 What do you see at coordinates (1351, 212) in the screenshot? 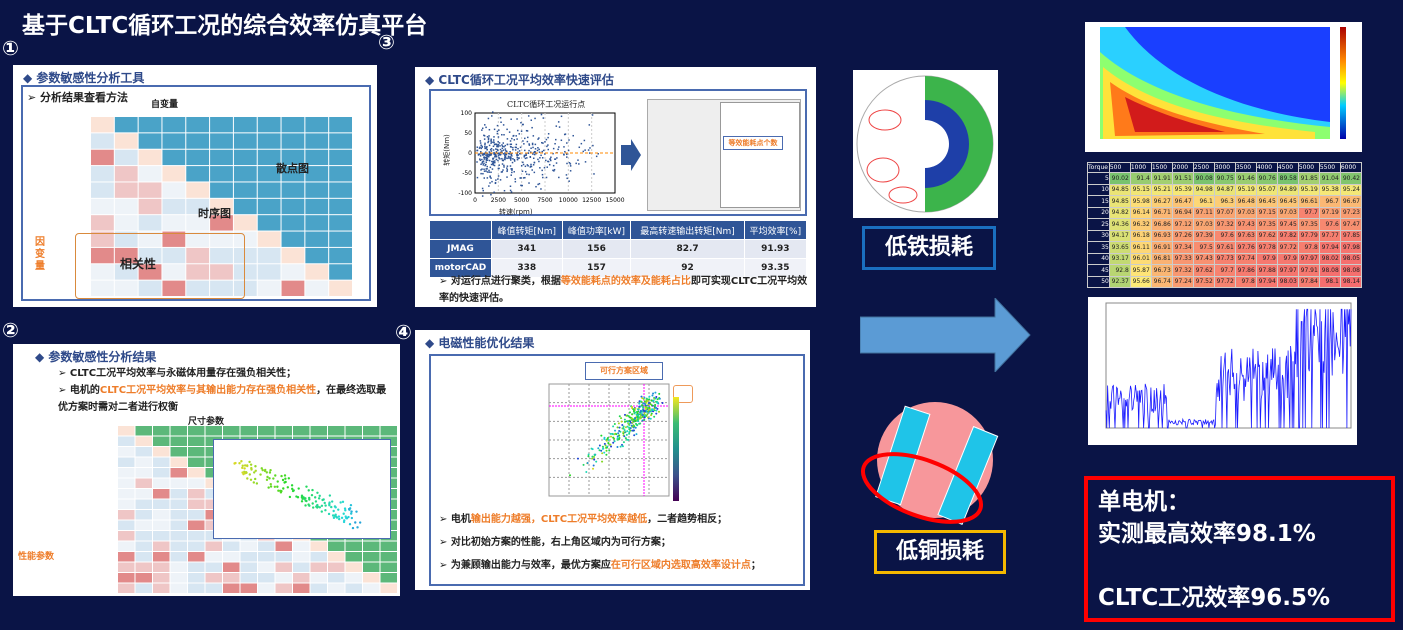
I see `heatmap-cell: 97.23` at bounding box center [1351, 212].